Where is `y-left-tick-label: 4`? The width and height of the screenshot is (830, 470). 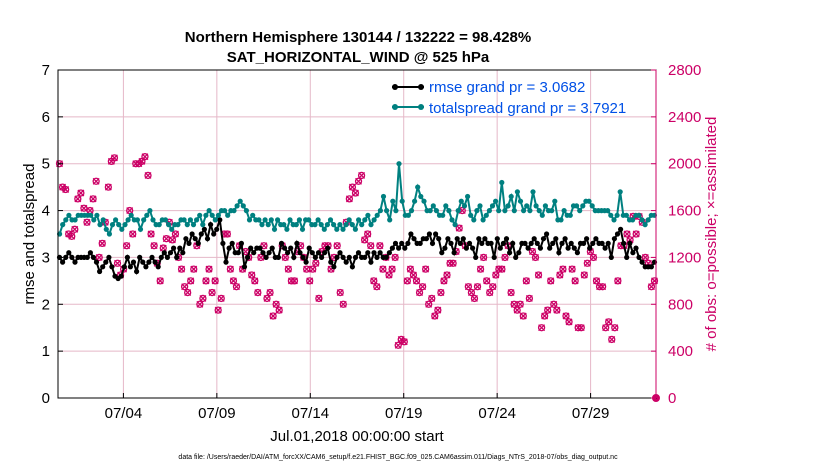
y-left-tick-label: 4 is located at coordinates (46, 211).